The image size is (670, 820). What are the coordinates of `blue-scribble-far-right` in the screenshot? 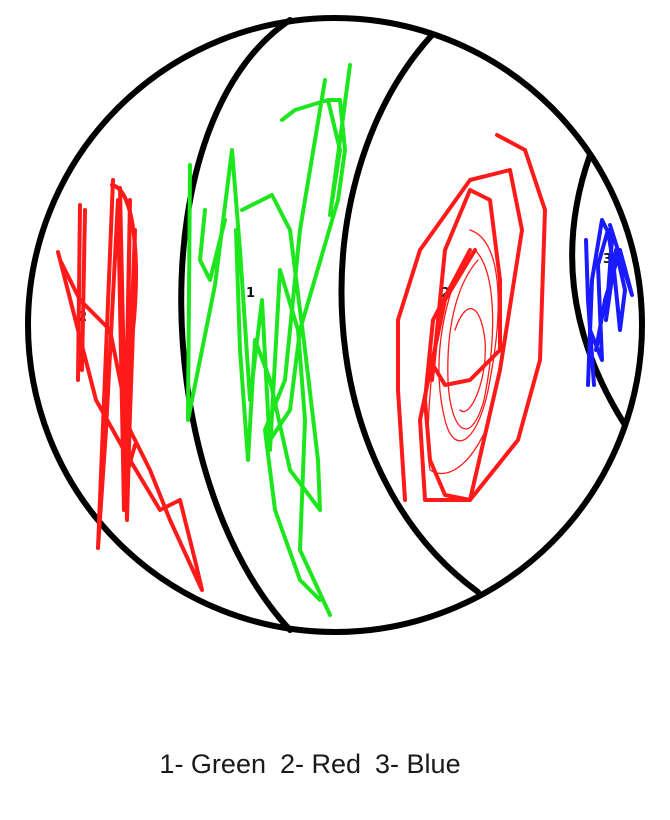 It's located at (609, 302).